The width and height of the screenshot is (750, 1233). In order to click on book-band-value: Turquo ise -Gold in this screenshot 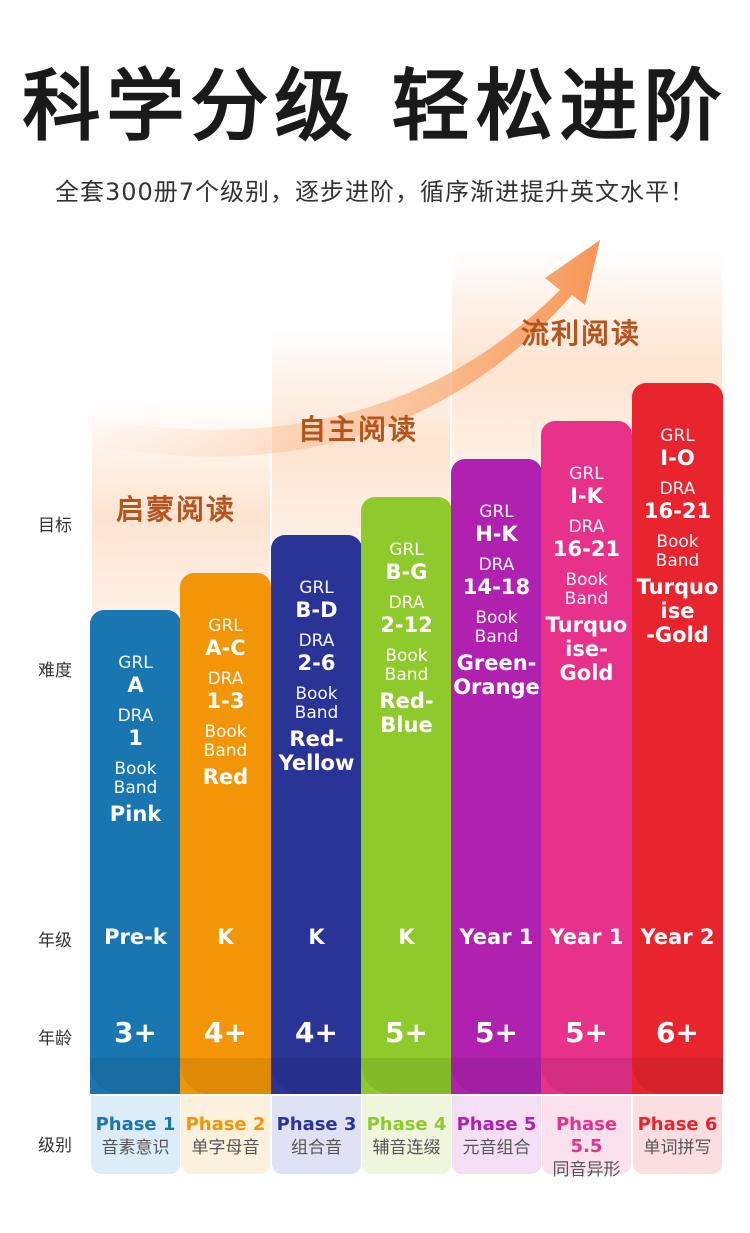, I will do `click(677, 611)`.